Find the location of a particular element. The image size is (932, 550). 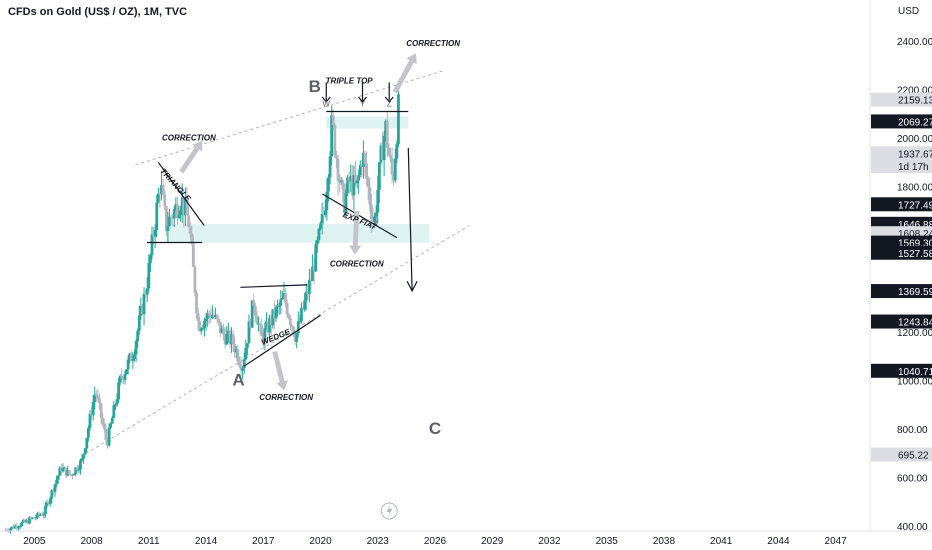

price-tag-label: 2069.27 is located at coordinates (915, 122).